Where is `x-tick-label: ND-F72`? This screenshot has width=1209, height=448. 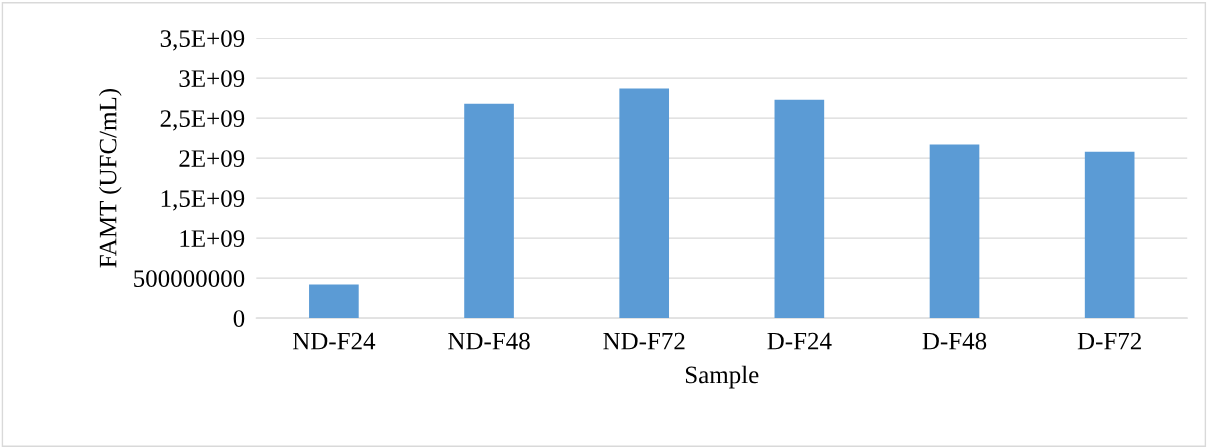
x-tick-label: ND-F72 is located at coordinates (644, 341).